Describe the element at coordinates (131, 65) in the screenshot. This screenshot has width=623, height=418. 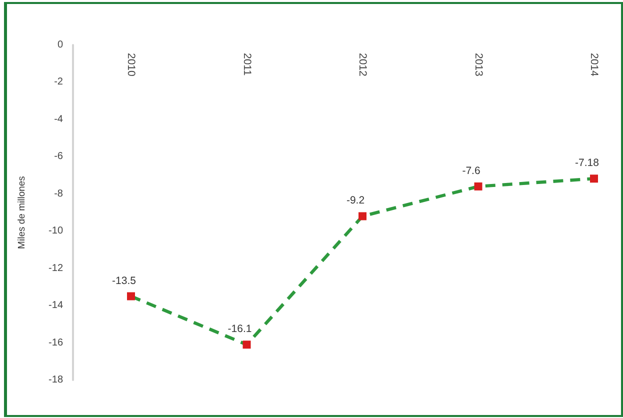
I see `x-tick-label: 2010` at that location.